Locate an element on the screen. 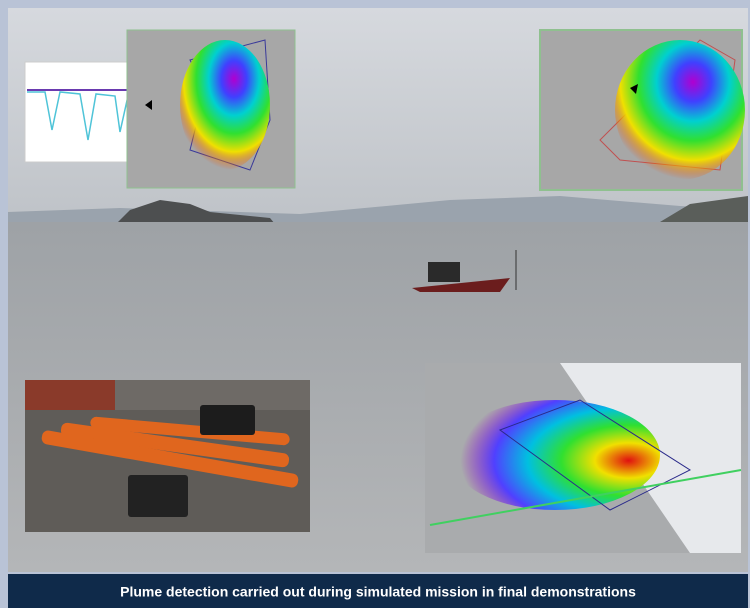  inset-signal-plot is located at coordinates (84, 112).